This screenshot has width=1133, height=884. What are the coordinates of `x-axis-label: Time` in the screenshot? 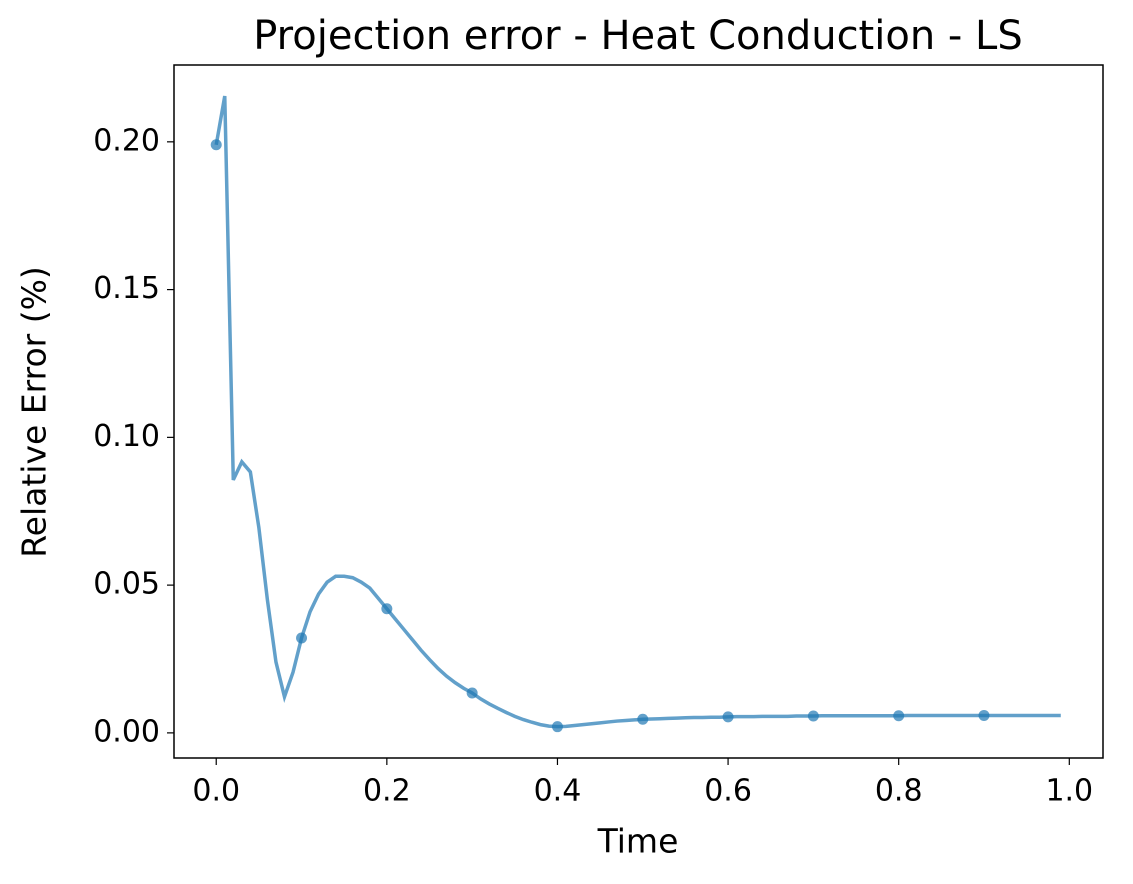 It's located at (638, 841).